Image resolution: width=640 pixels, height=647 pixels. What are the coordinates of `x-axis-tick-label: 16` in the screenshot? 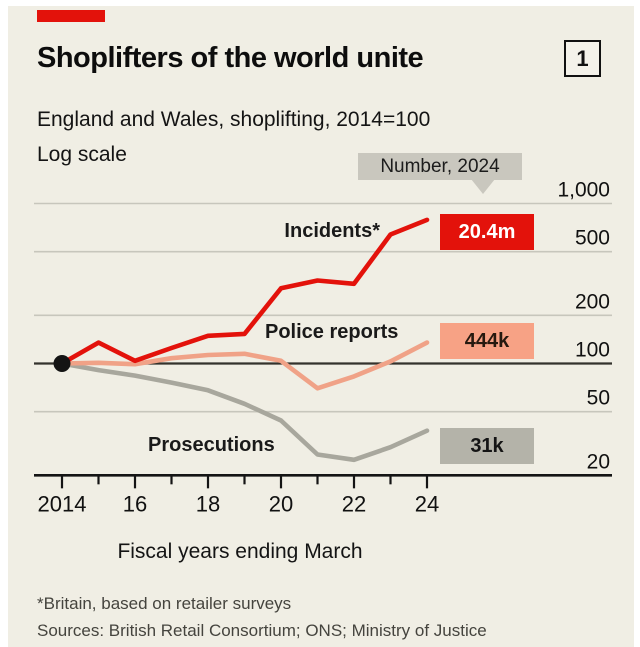 It's located at (135, 503).